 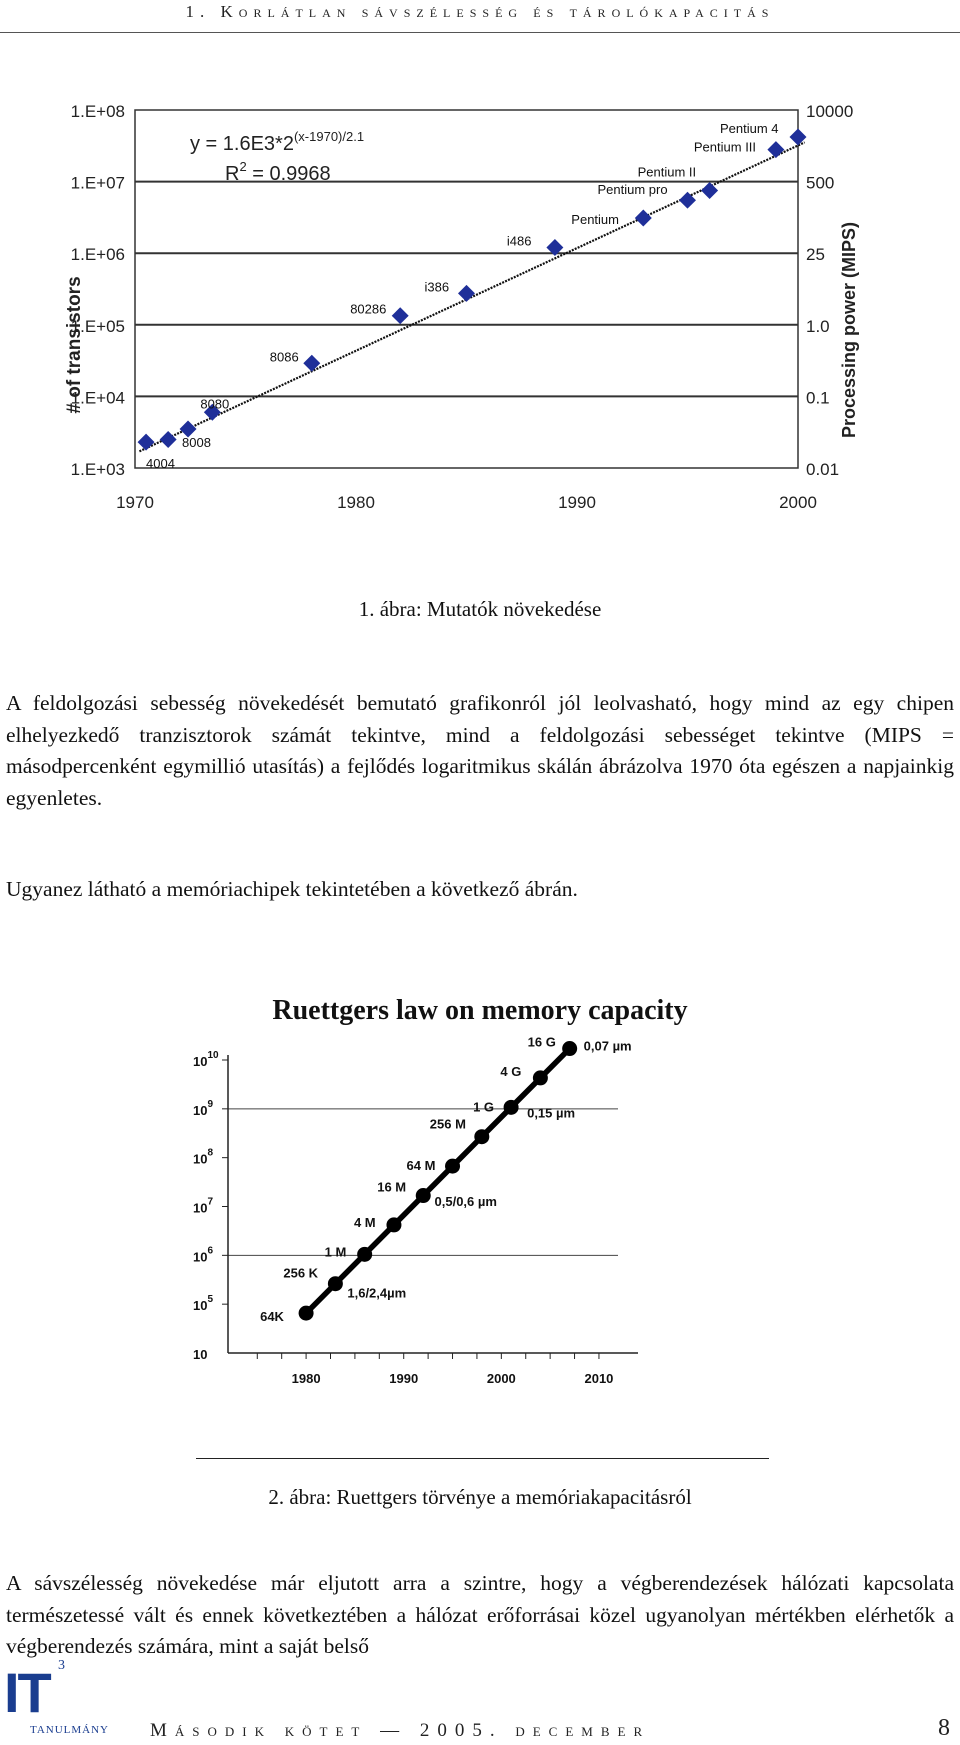 I want to click on memory-point-label: 1 M, so click(x=336, y=1251).